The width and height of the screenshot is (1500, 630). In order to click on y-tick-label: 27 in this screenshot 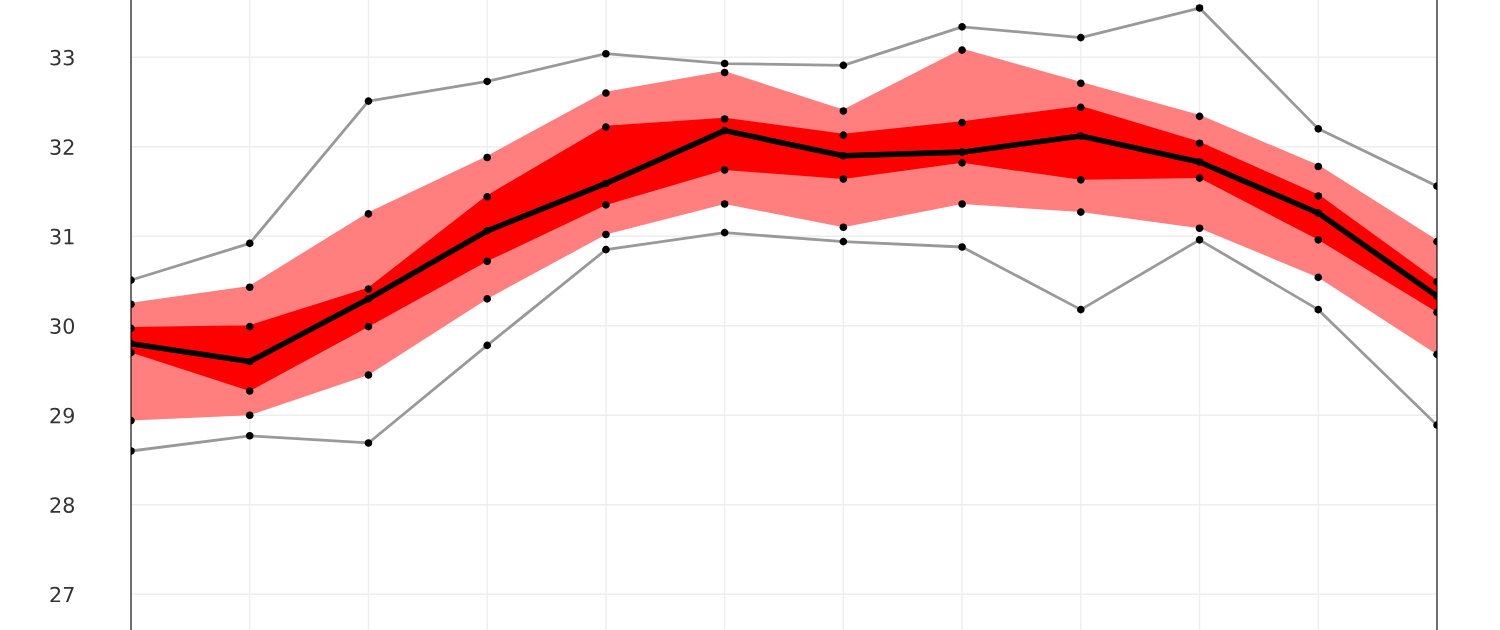, I will do `click(62, 594)`.